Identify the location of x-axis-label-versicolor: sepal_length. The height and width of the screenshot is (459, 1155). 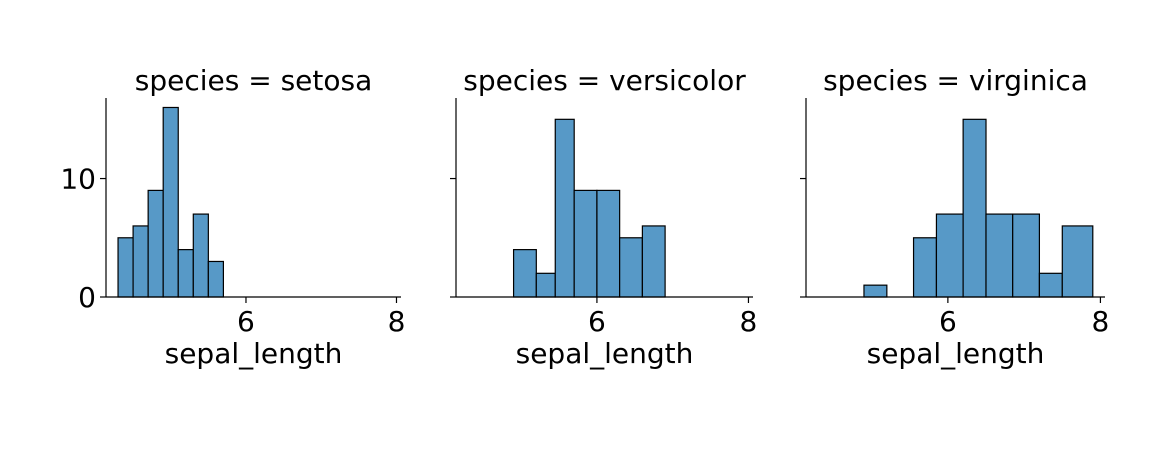
(605, 353).